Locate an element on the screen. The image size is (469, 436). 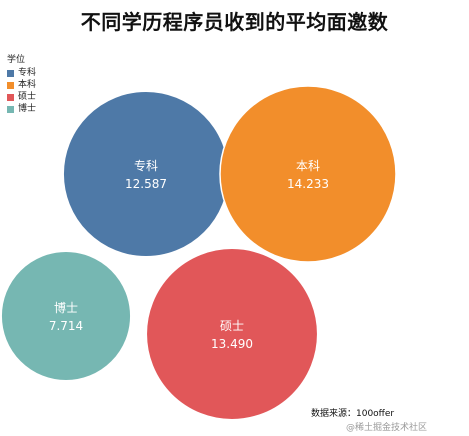
legend-label: 博士 is located at coordinates (27, 109).